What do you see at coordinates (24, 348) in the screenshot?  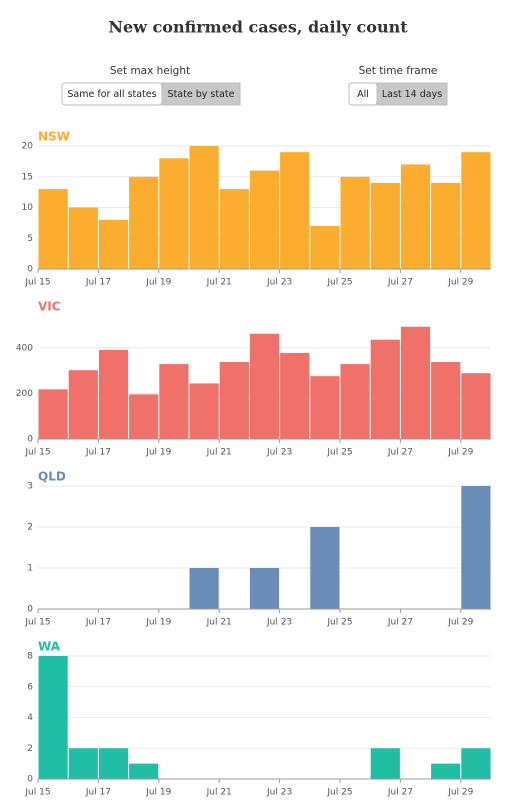 I see `y-tick-label: 400` at bounding box center [24, 348].